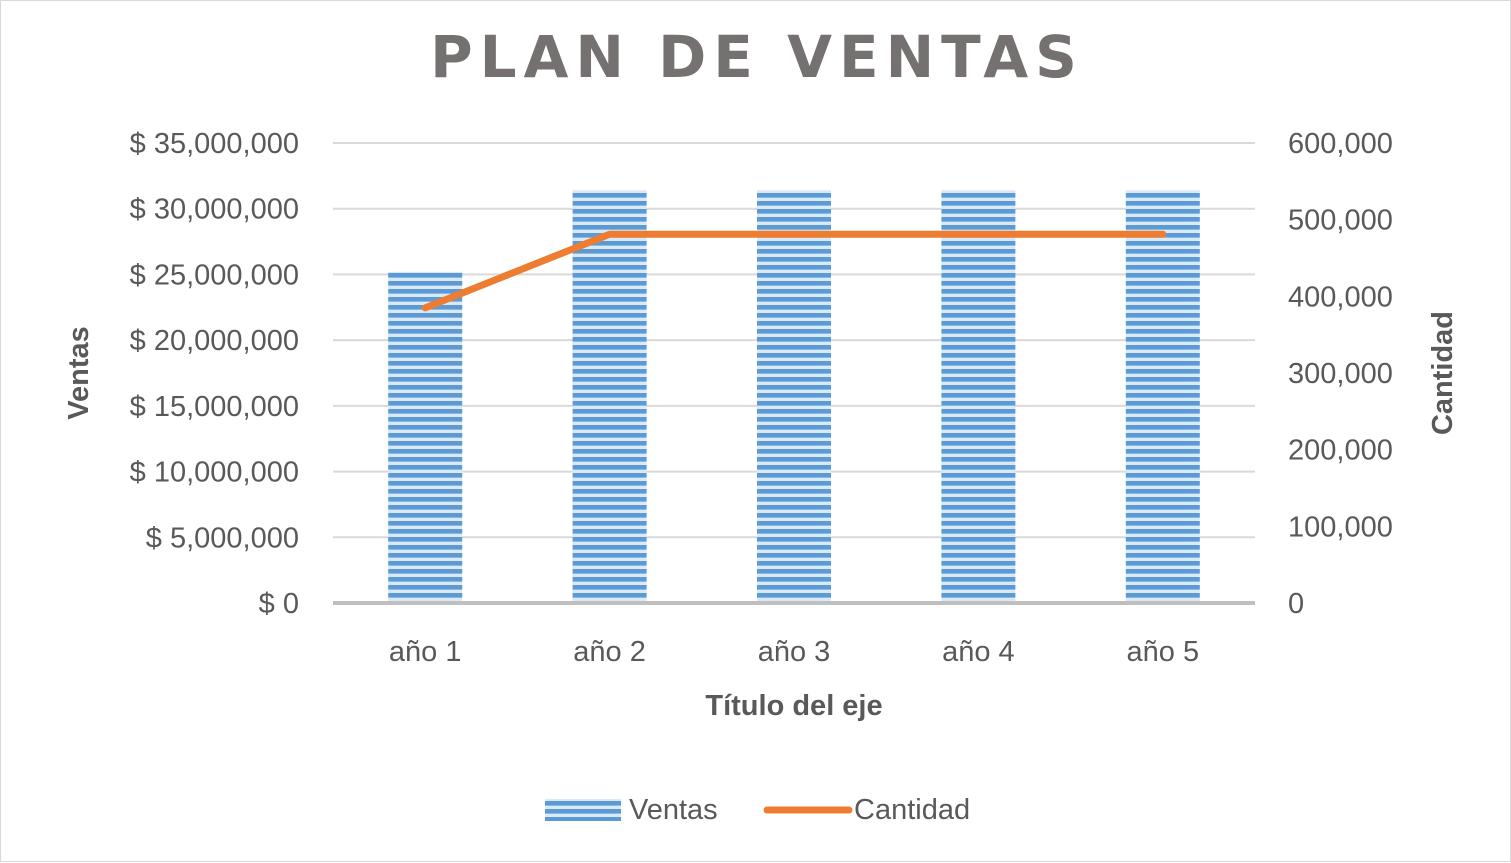  Describe the element at coordinates (1163, 652) in the screenshot. I see `x-tick-label: año 5` at that location.